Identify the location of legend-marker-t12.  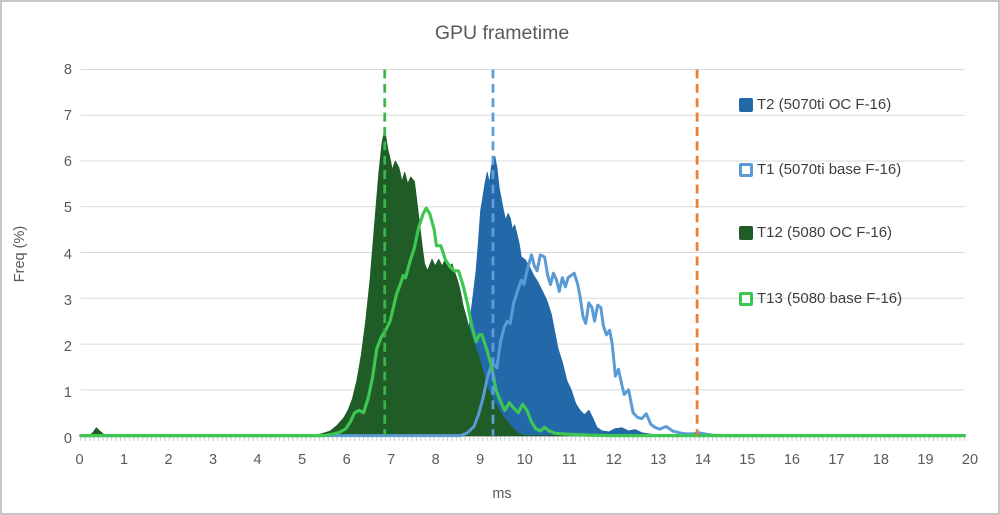
(746, 233).